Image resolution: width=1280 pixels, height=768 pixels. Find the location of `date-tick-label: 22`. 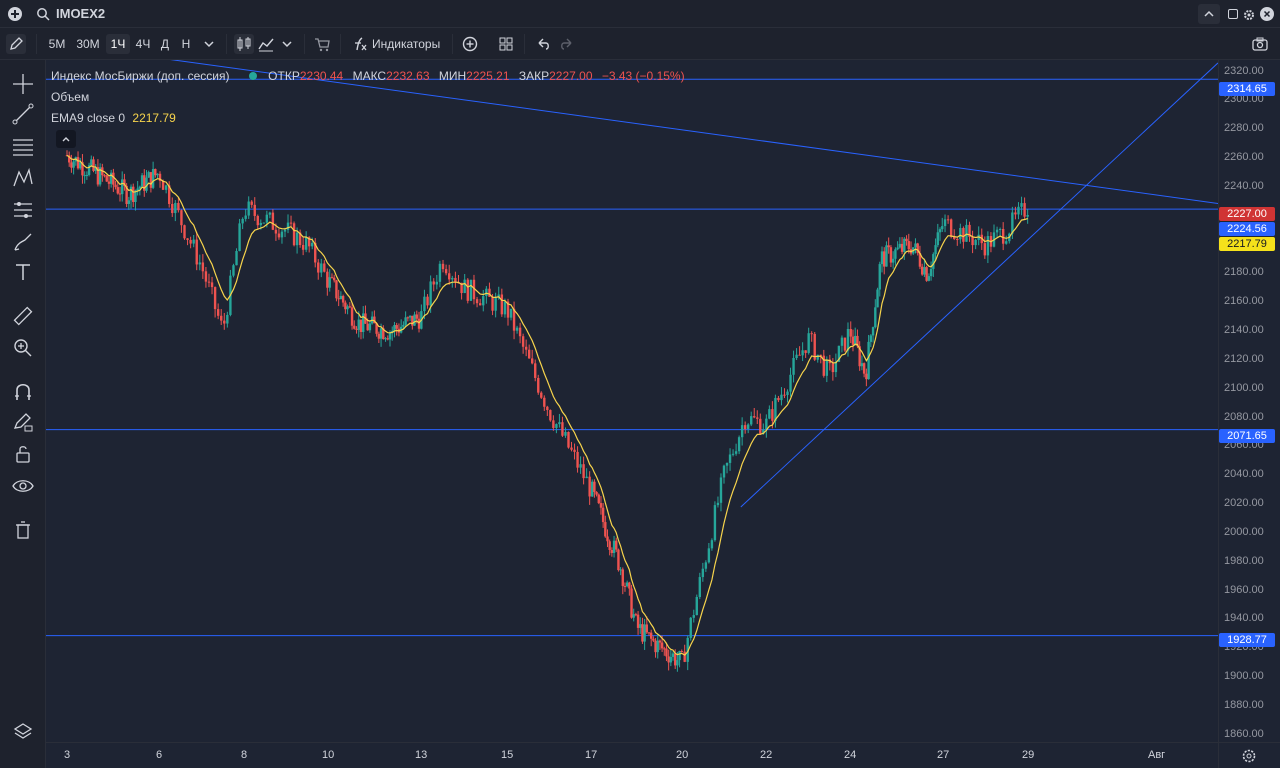

date-tick-label: 22 is located at coordinates (766, 755).